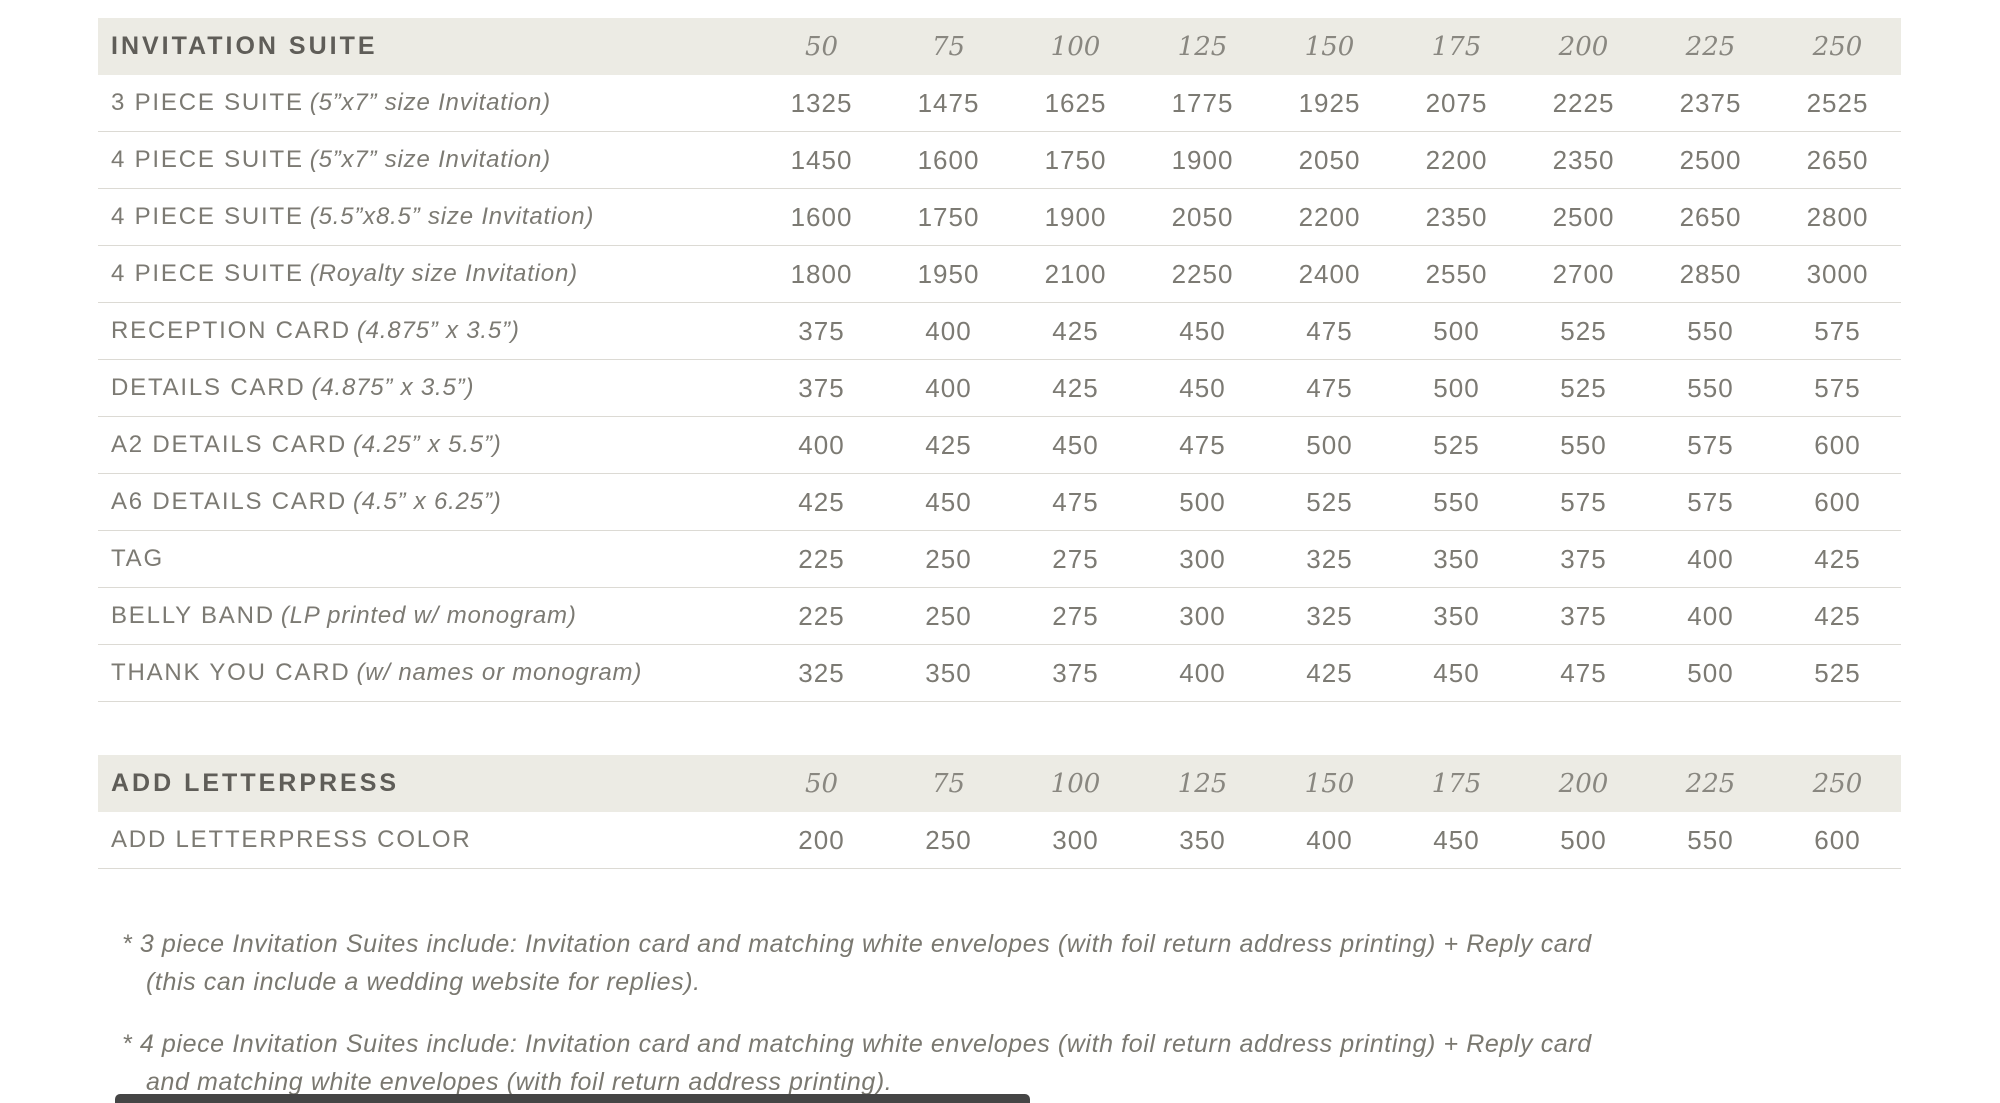  I want to click on row-label: 4 PIECE SUITE (5”x7” size Invitation), so click(428, 160).